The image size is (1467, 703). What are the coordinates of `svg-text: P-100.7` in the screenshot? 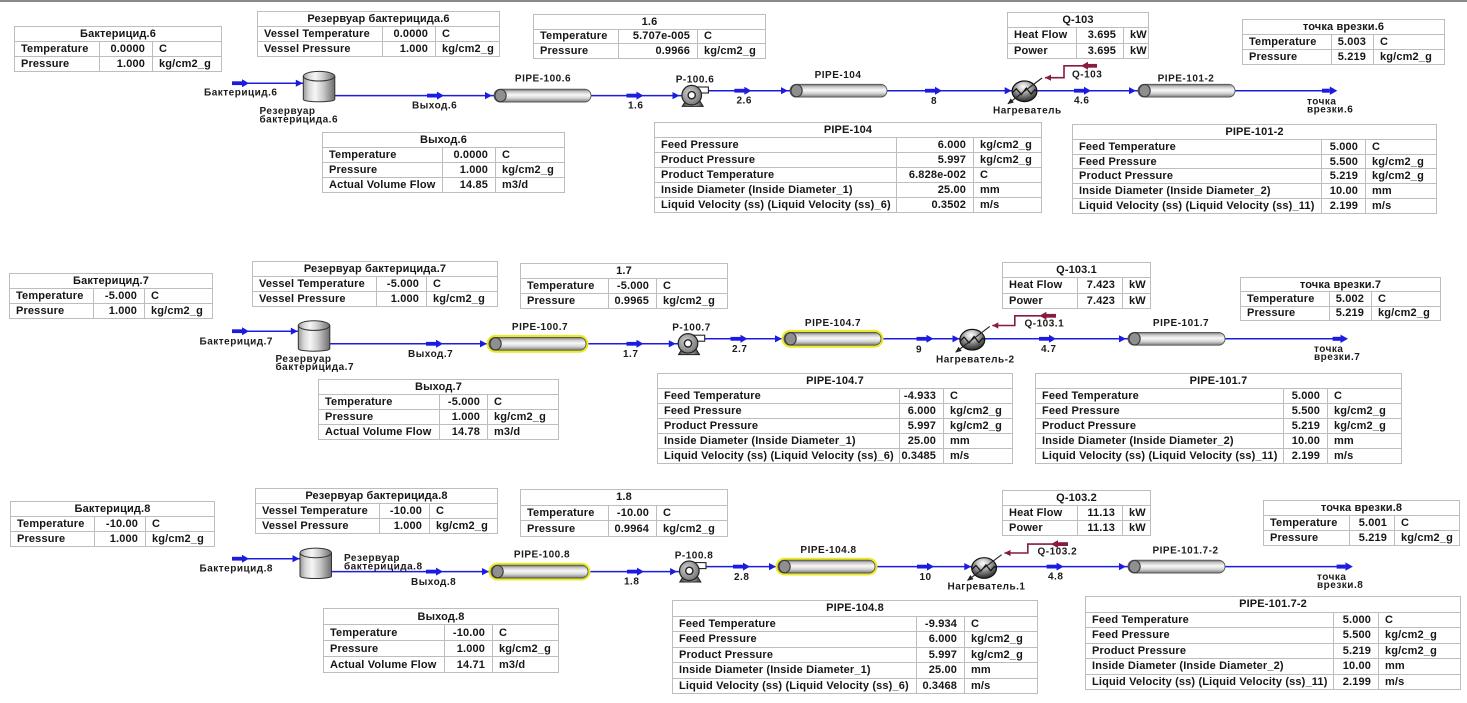 It's located at (691, 327).